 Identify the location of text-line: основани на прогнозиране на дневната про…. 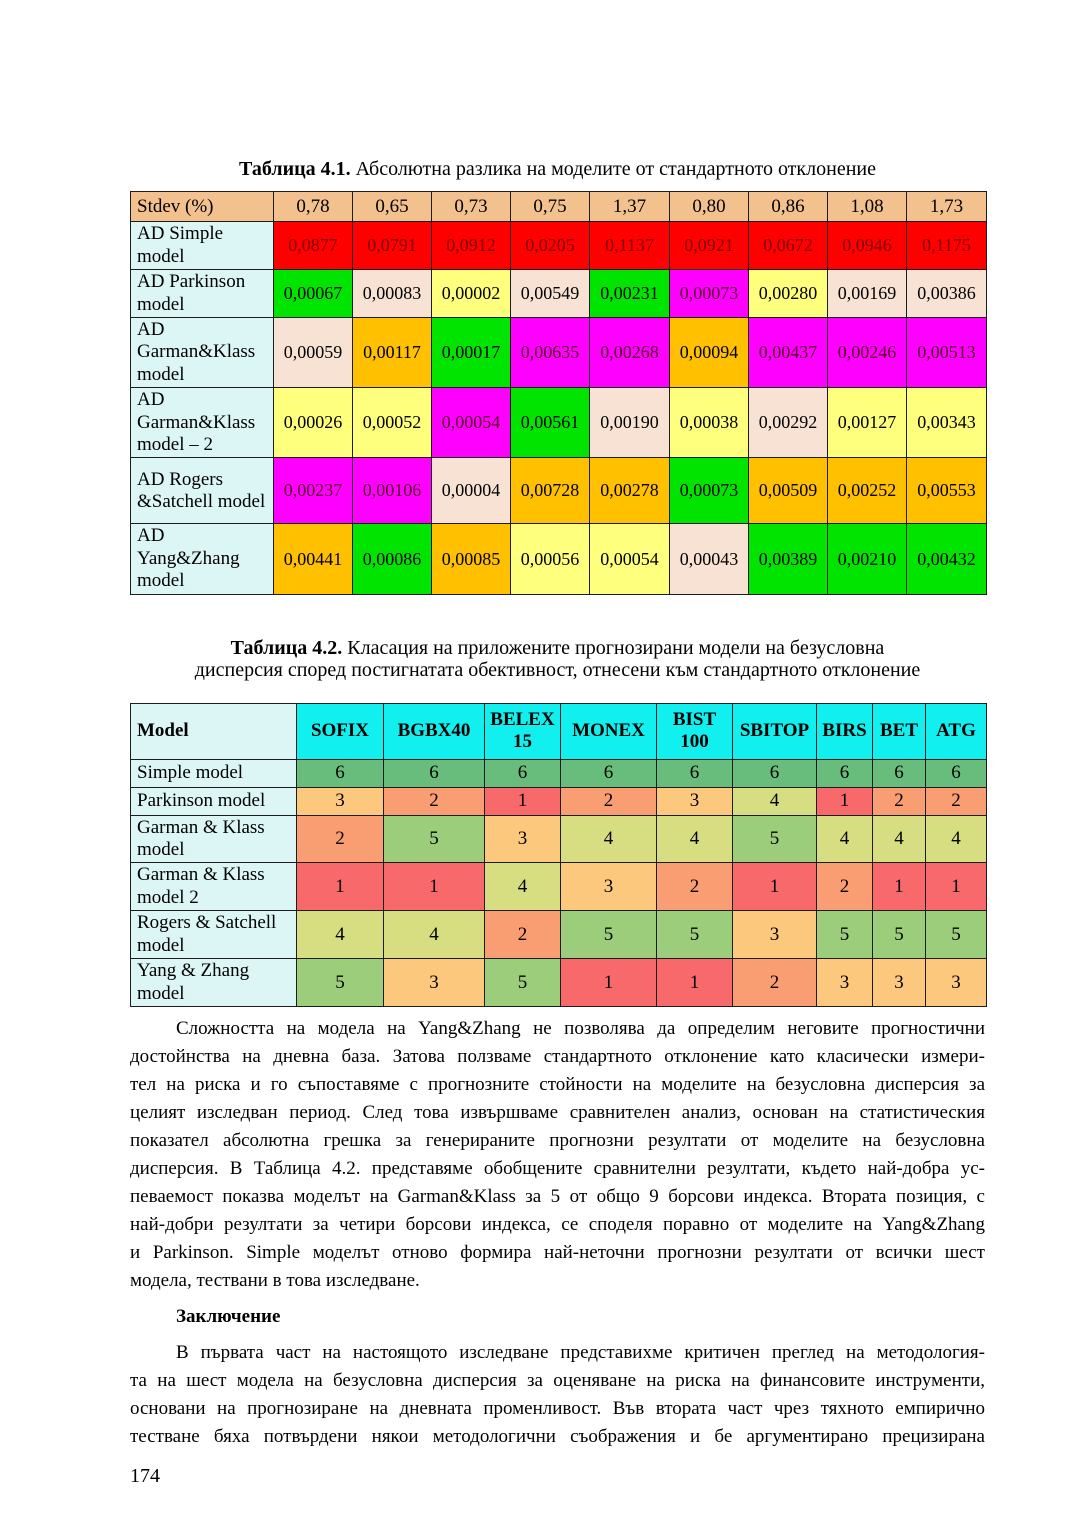
(557, 1408).